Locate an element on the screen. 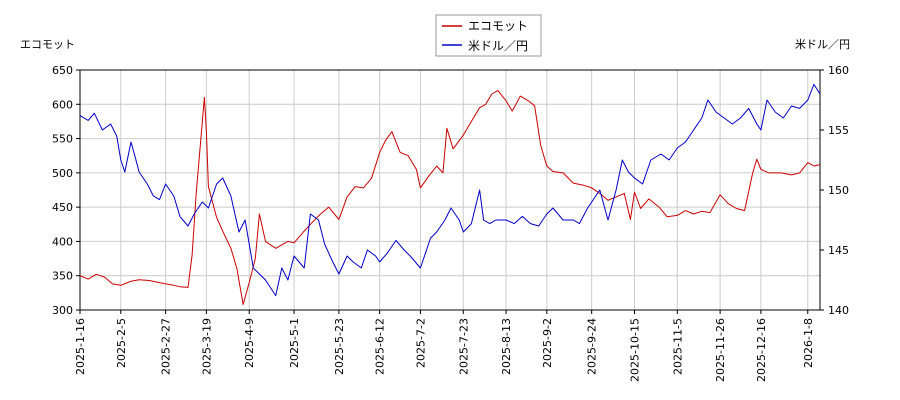 The height and width of the screenshot is (400, 900). x-tick-label: 2025-9-24 is located at coordinates (592, 346).